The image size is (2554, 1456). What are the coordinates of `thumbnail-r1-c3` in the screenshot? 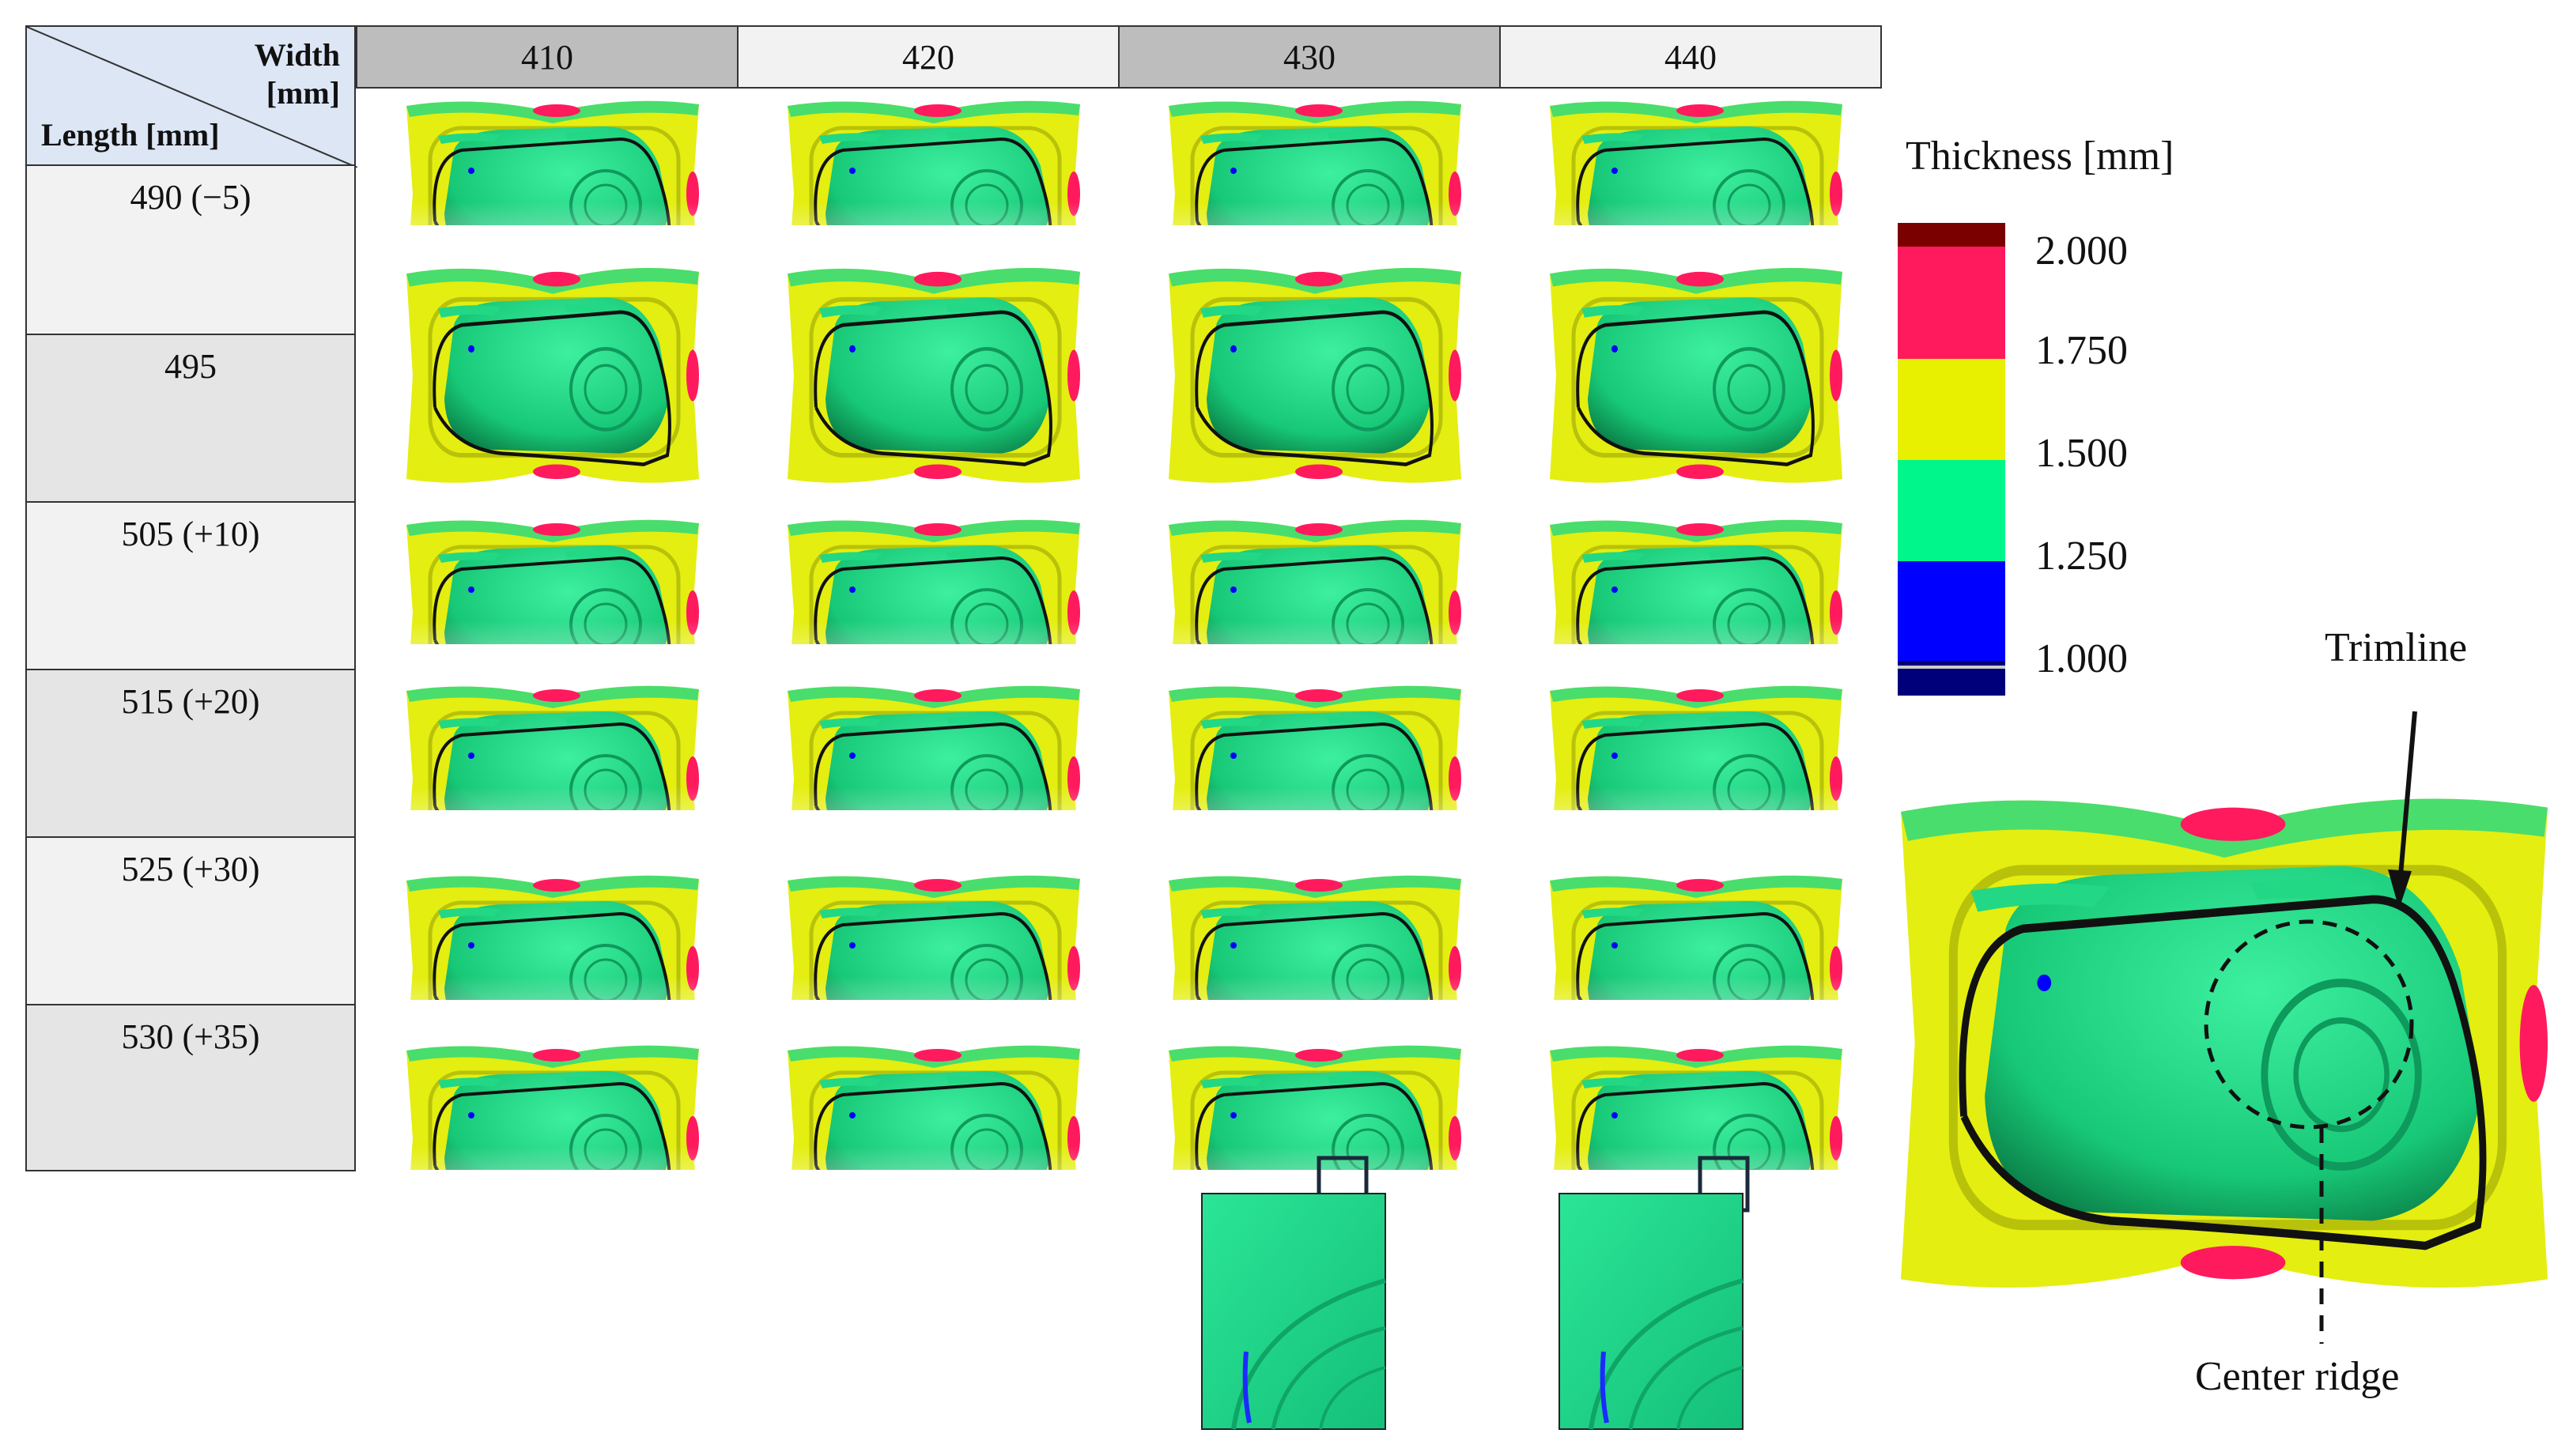 It's located at (1696, 375).